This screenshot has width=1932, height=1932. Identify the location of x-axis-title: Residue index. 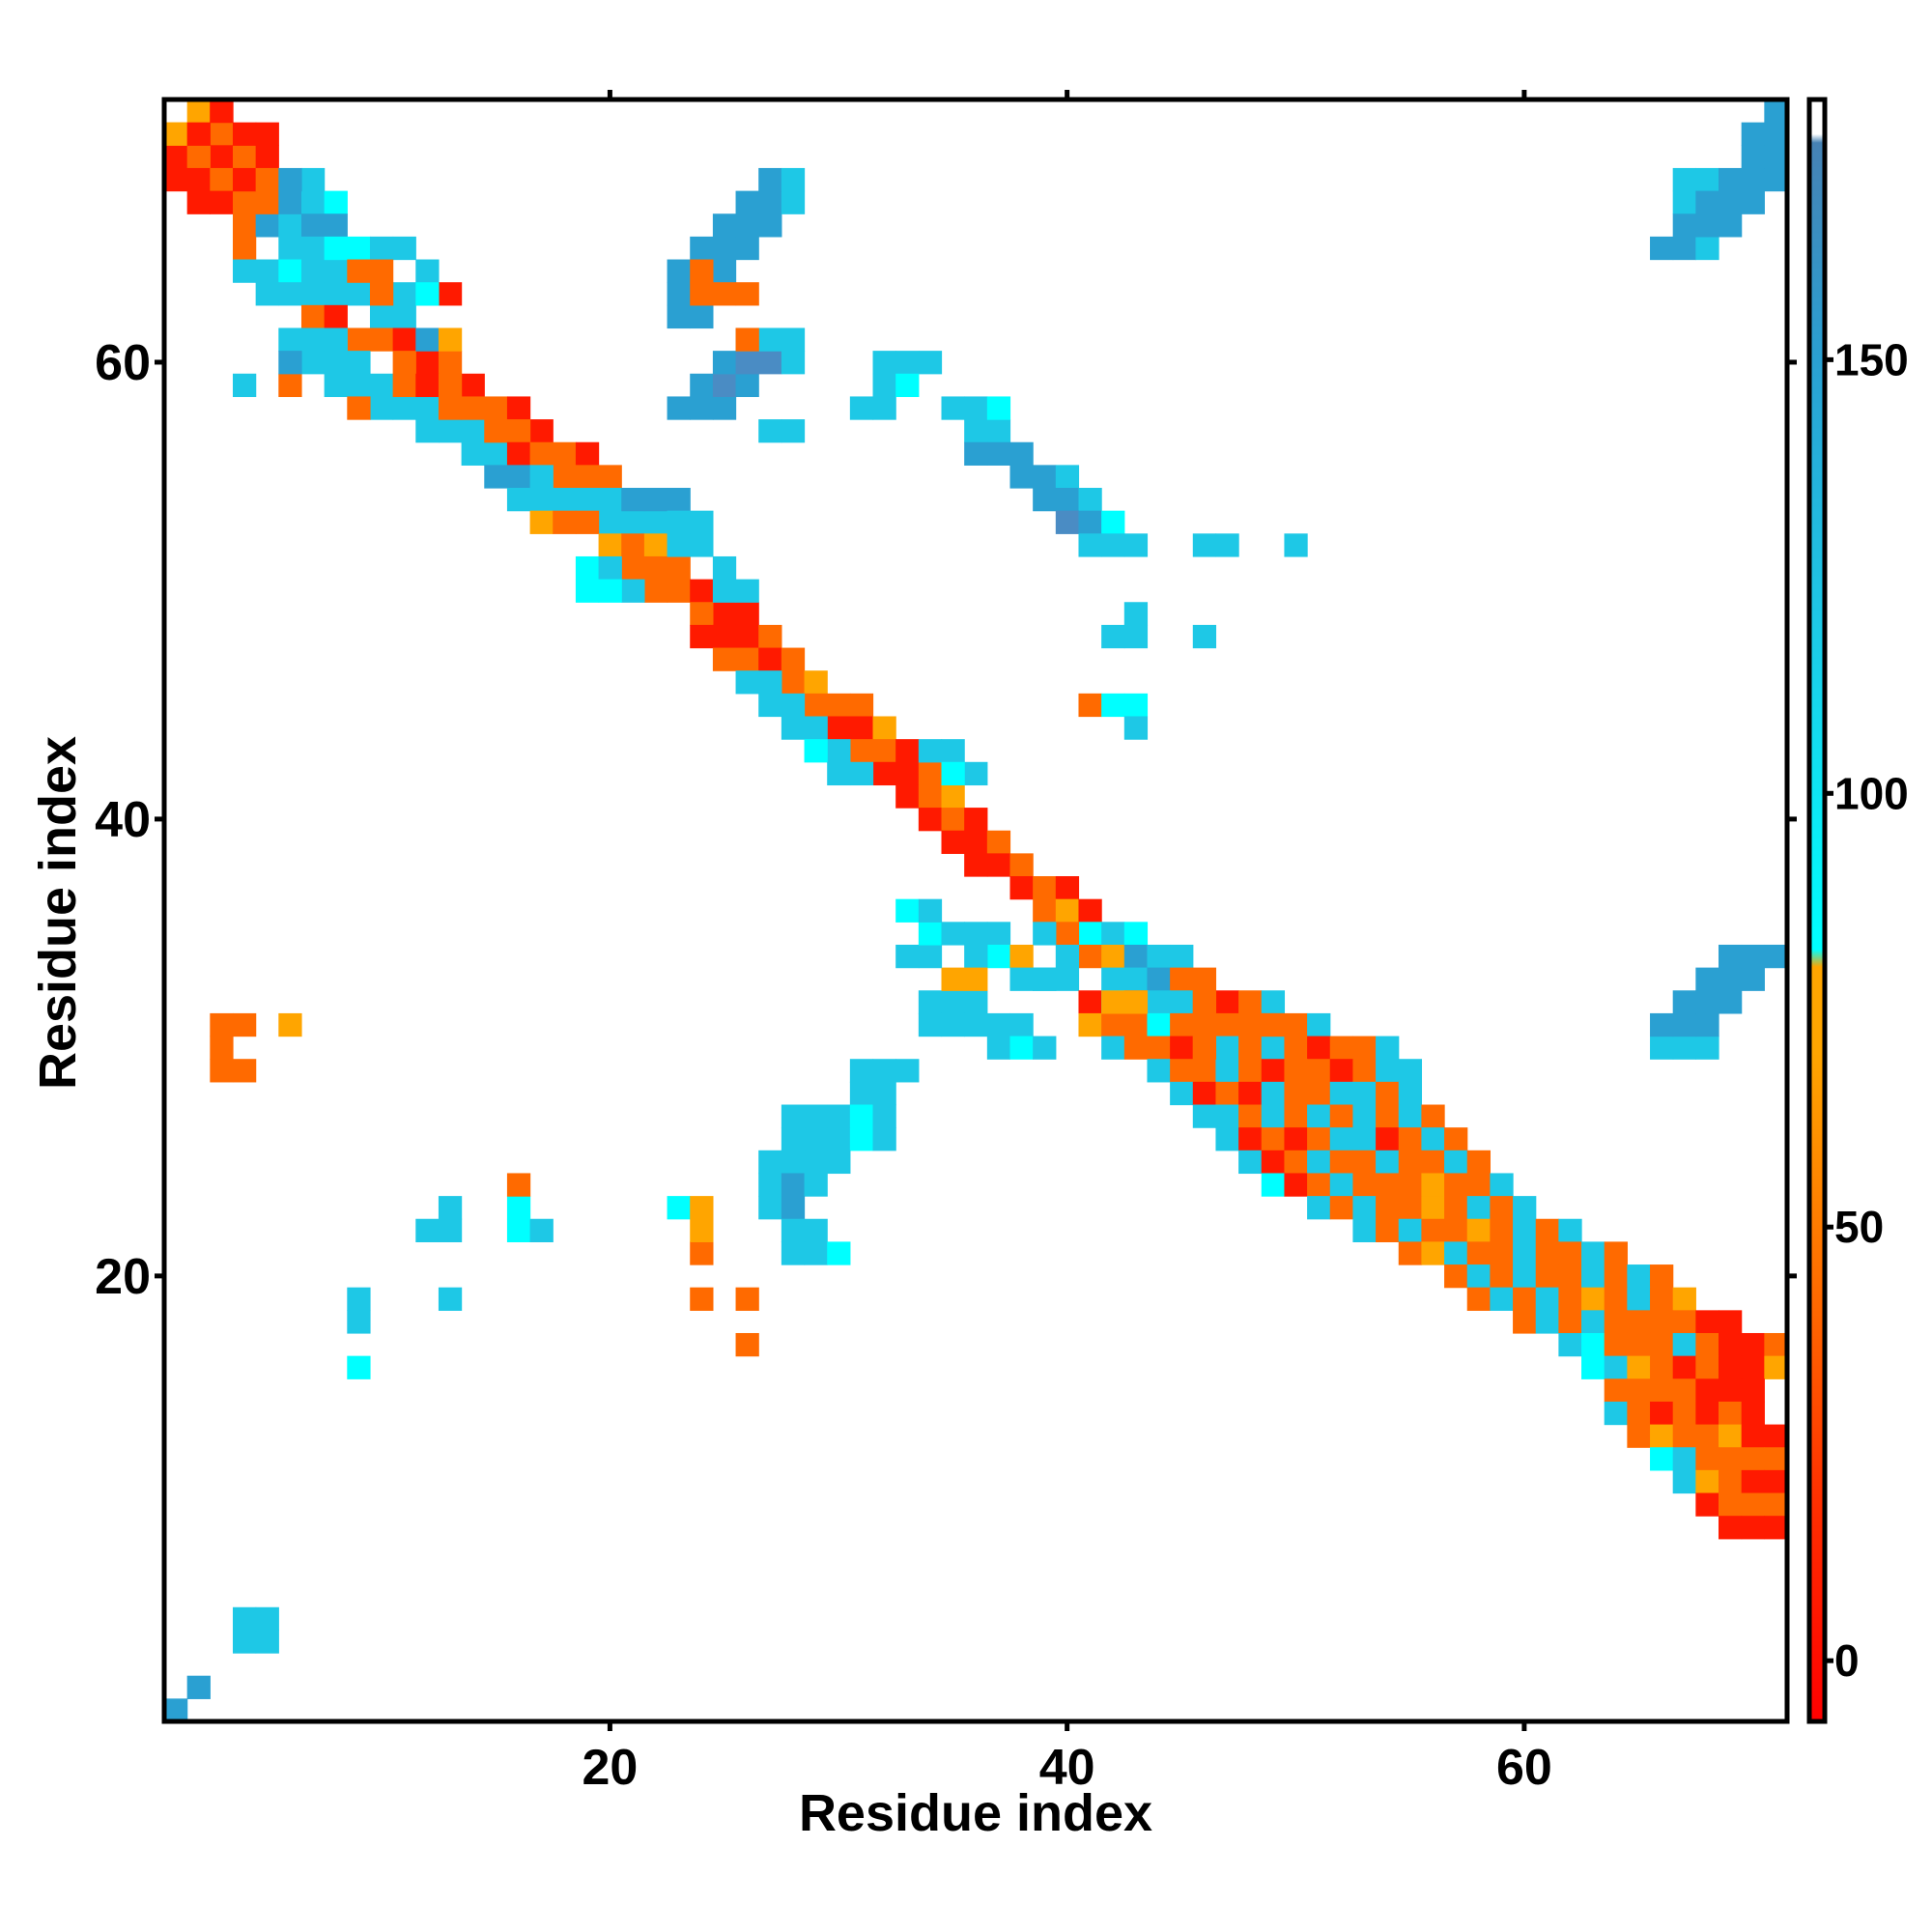
(975, 1813).